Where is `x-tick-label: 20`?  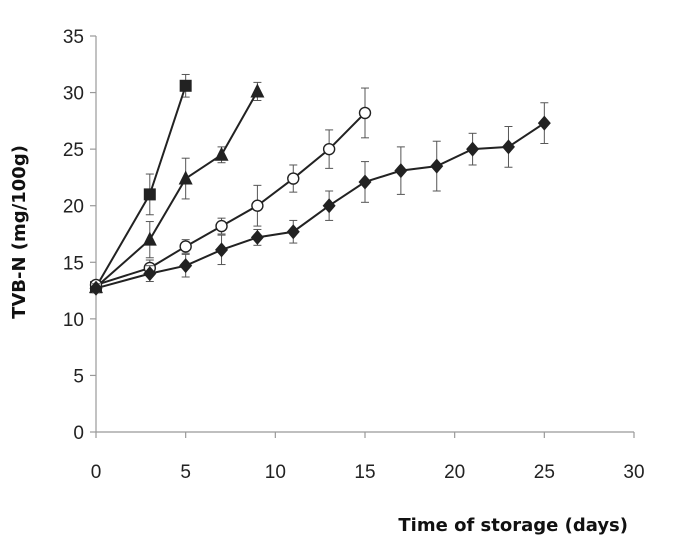 x-tick-label: 20 is located at coordinates (454, 472).